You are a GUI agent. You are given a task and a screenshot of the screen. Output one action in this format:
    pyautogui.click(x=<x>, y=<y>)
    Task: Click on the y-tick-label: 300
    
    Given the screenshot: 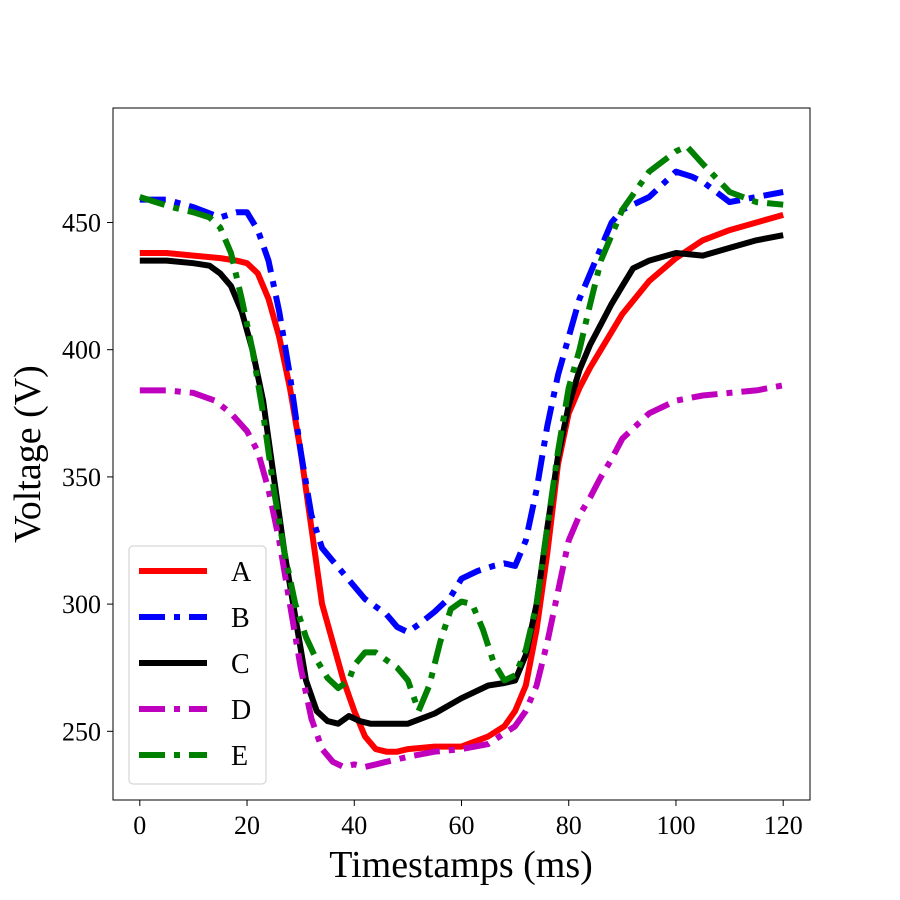 What is the action you would take?
    pyautogui.click(x=81, y=604)
    